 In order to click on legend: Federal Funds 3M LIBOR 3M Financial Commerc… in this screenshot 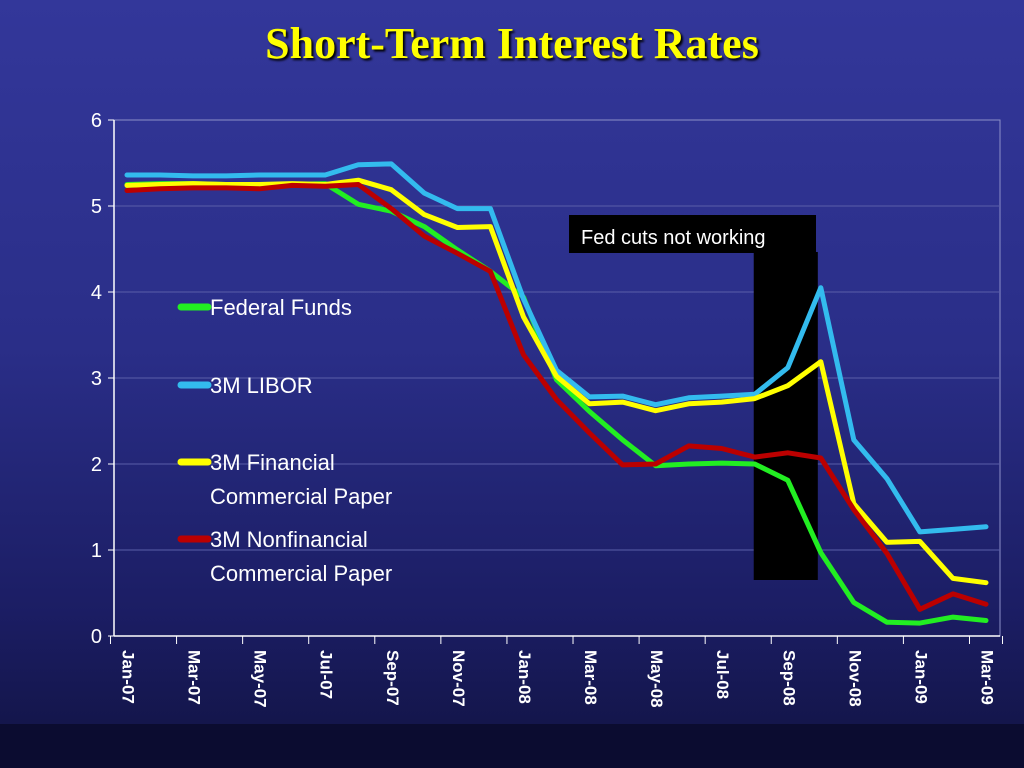, I will do `click(284, 440)`.